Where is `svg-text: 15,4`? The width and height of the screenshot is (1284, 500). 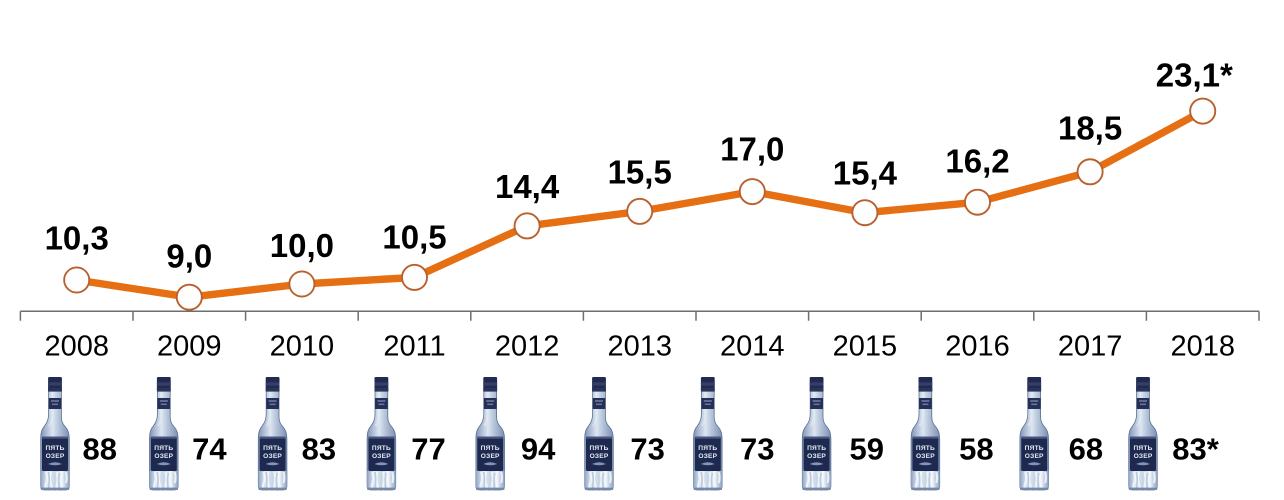 svg-text: 15,4 is located at coordinates (865, 173).